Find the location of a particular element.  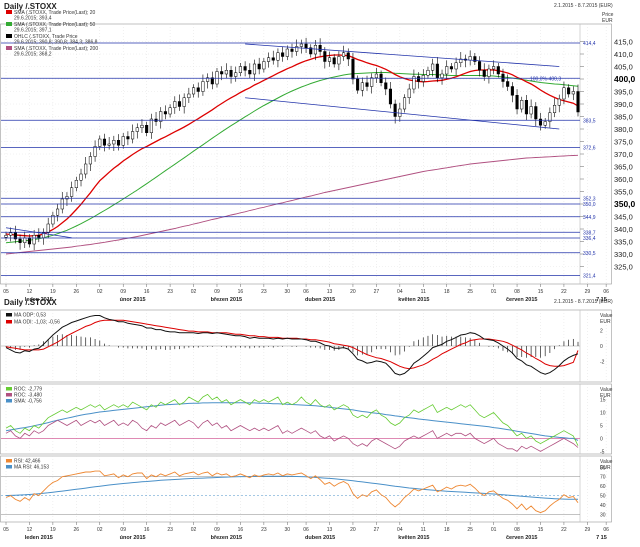

chart-title: Daily /.STOXX is located at coordinates (30, 6).